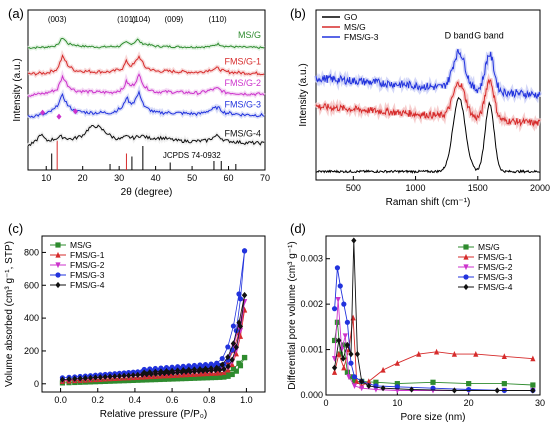 Image resolution: width=550 pixels, height=433 pixels. I want to click on x-tick-label: 30, so click(540, 403).